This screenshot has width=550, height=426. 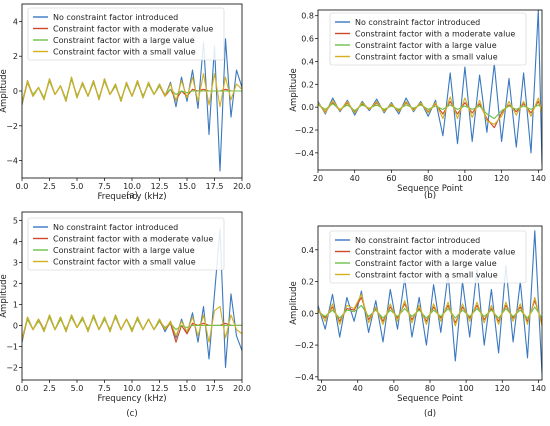 I want to click on series-line-moderate, so click(x=430, y=114).